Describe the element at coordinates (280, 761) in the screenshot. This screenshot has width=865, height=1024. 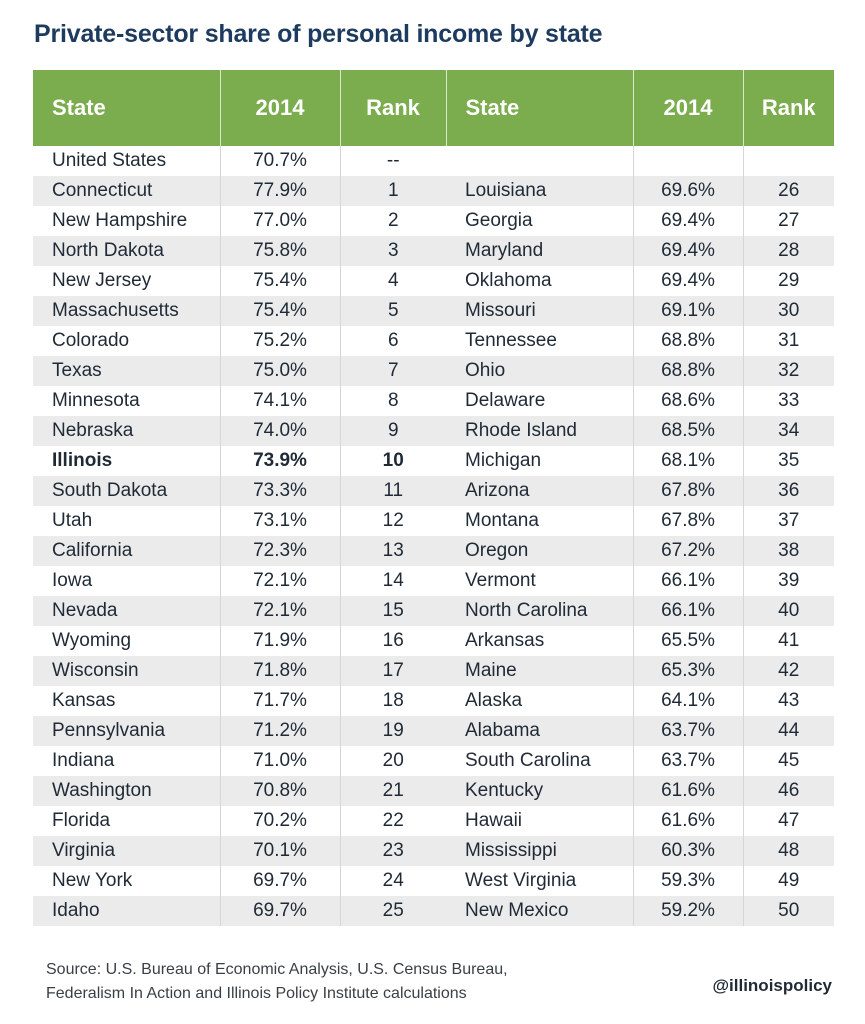
I see `value-cell: 71.0%` at that location.